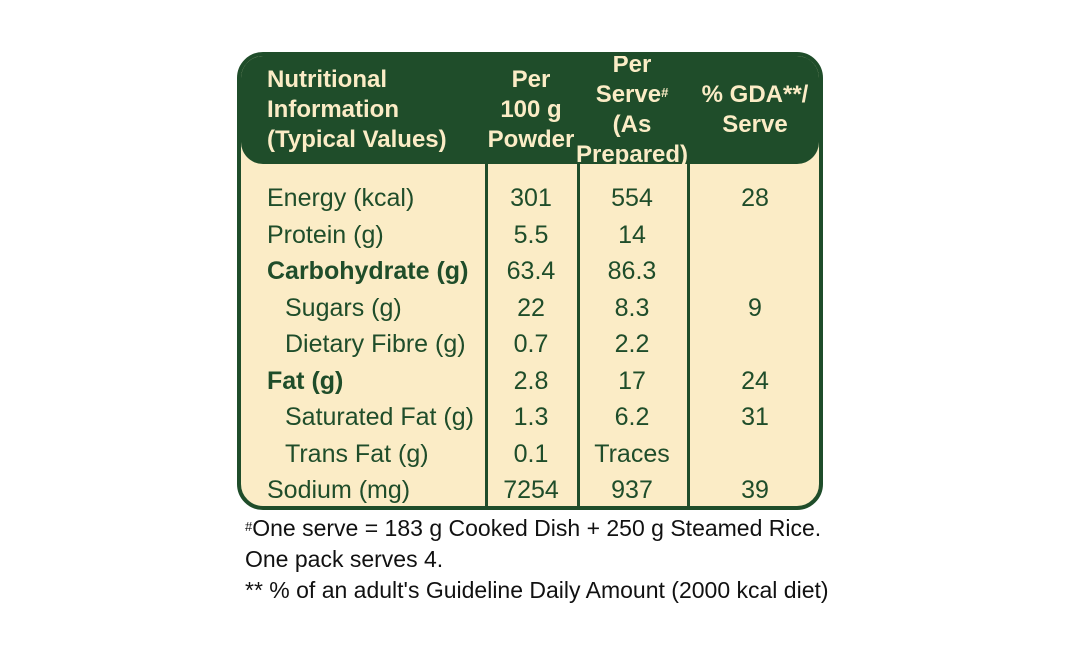 This screenshot has width=1068, height=671. What do you see at coordinates (755, 307) in the screenshot?
I see `gda-value: 9` at bounding box center [755, 307].